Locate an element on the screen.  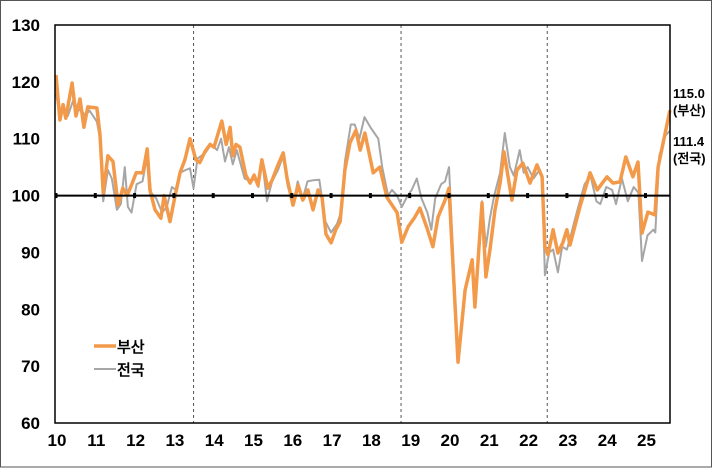
x-tick-label: 17 is located at coordinates (332, 440).